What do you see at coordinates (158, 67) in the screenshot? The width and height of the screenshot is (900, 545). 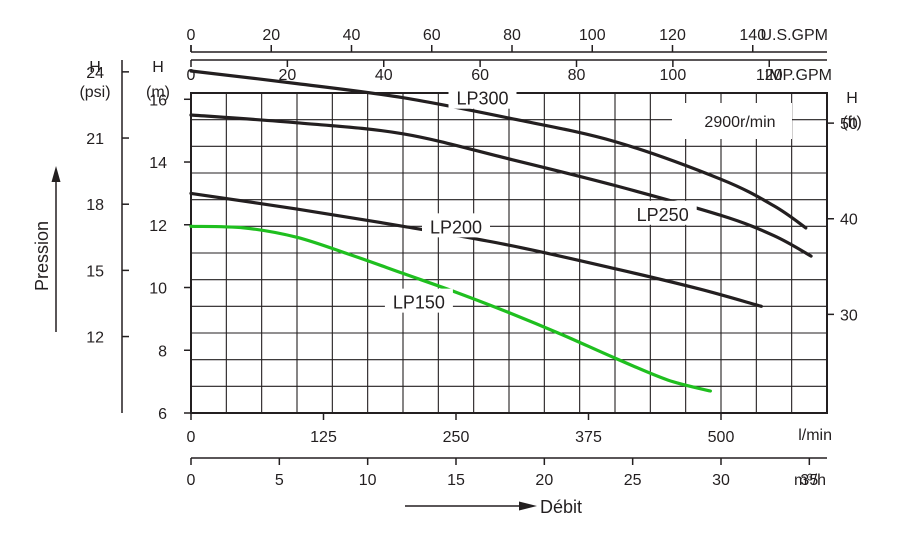 I see `y-label-h: H` at bounding box center [158, 67].